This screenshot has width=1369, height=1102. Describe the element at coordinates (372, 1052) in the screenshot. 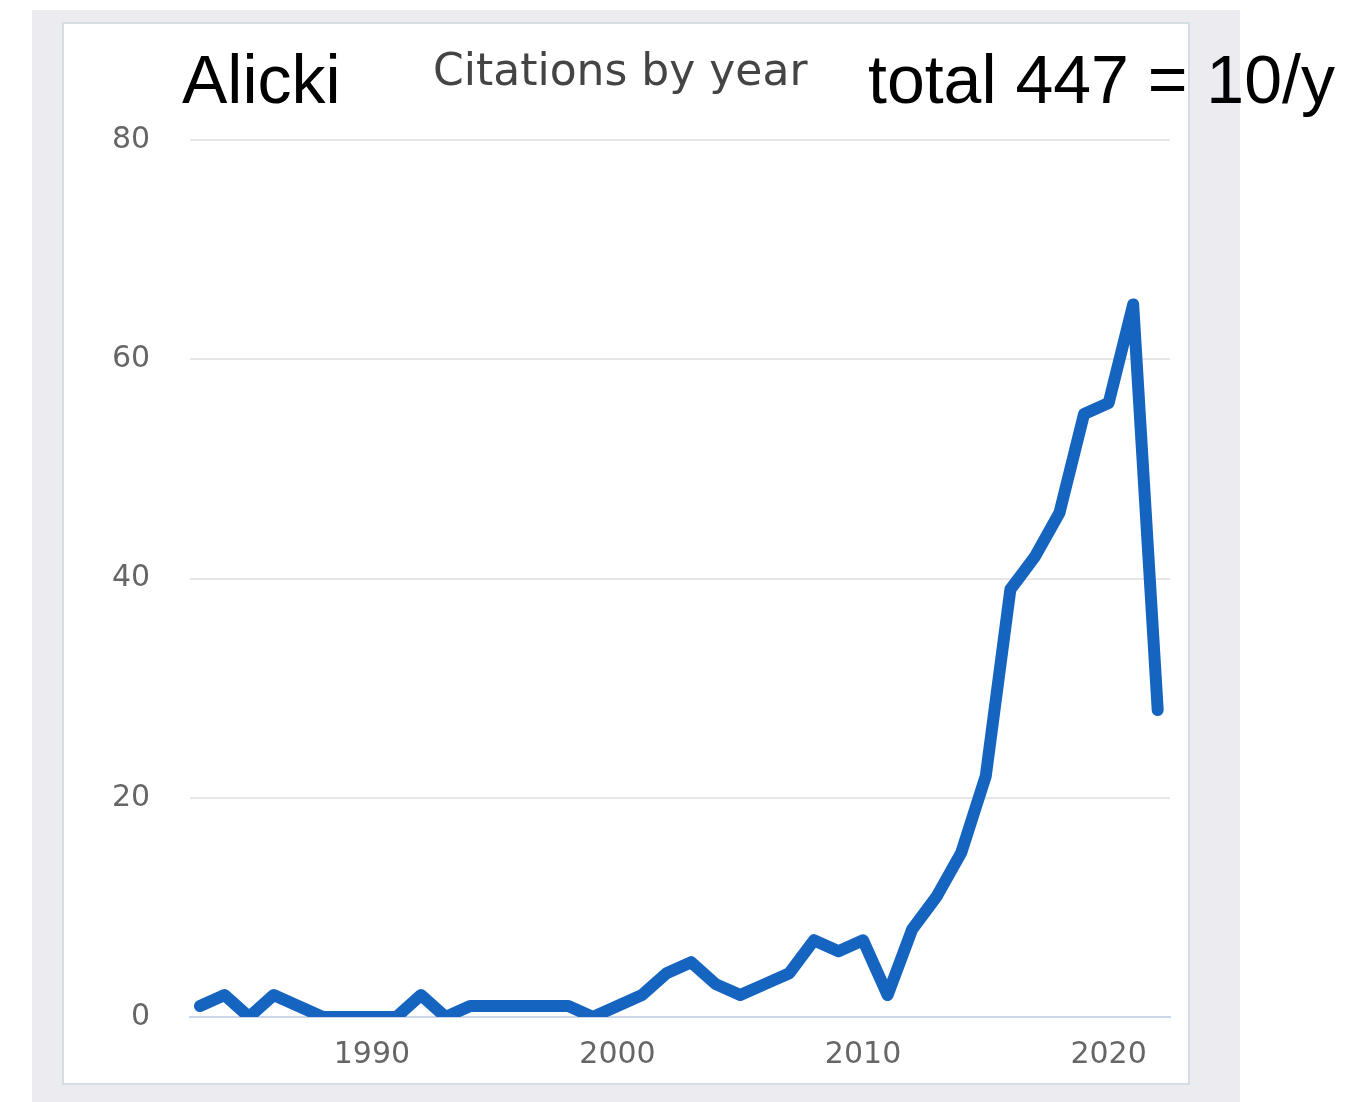

I see `x-tick-label: 1990` at that location.